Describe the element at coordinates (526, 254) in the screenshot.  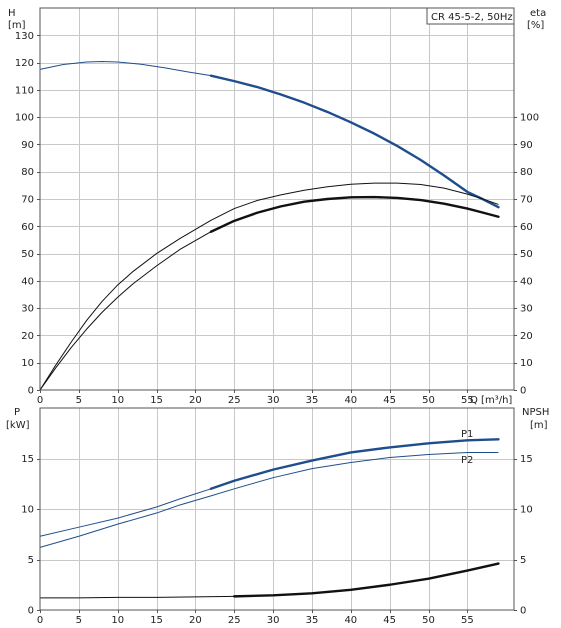
I see `y-right-tick-label: 50` at that location.